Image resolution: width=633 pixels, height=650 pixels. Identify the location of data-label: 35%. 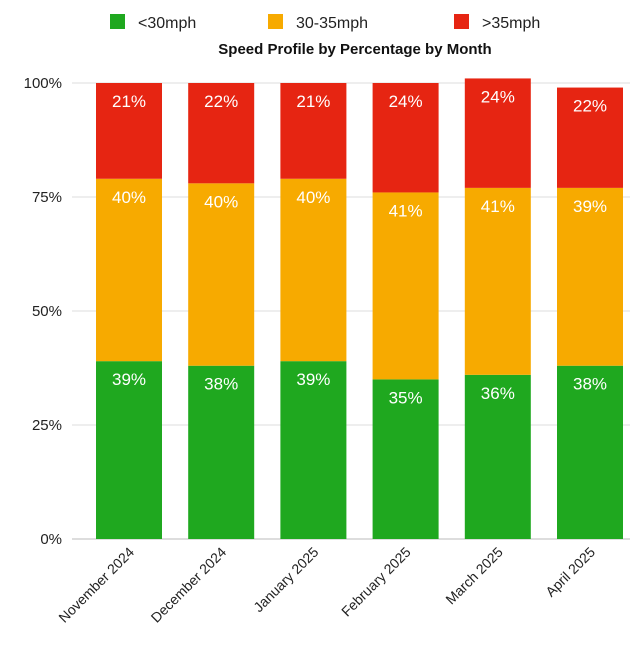
(406, 397).